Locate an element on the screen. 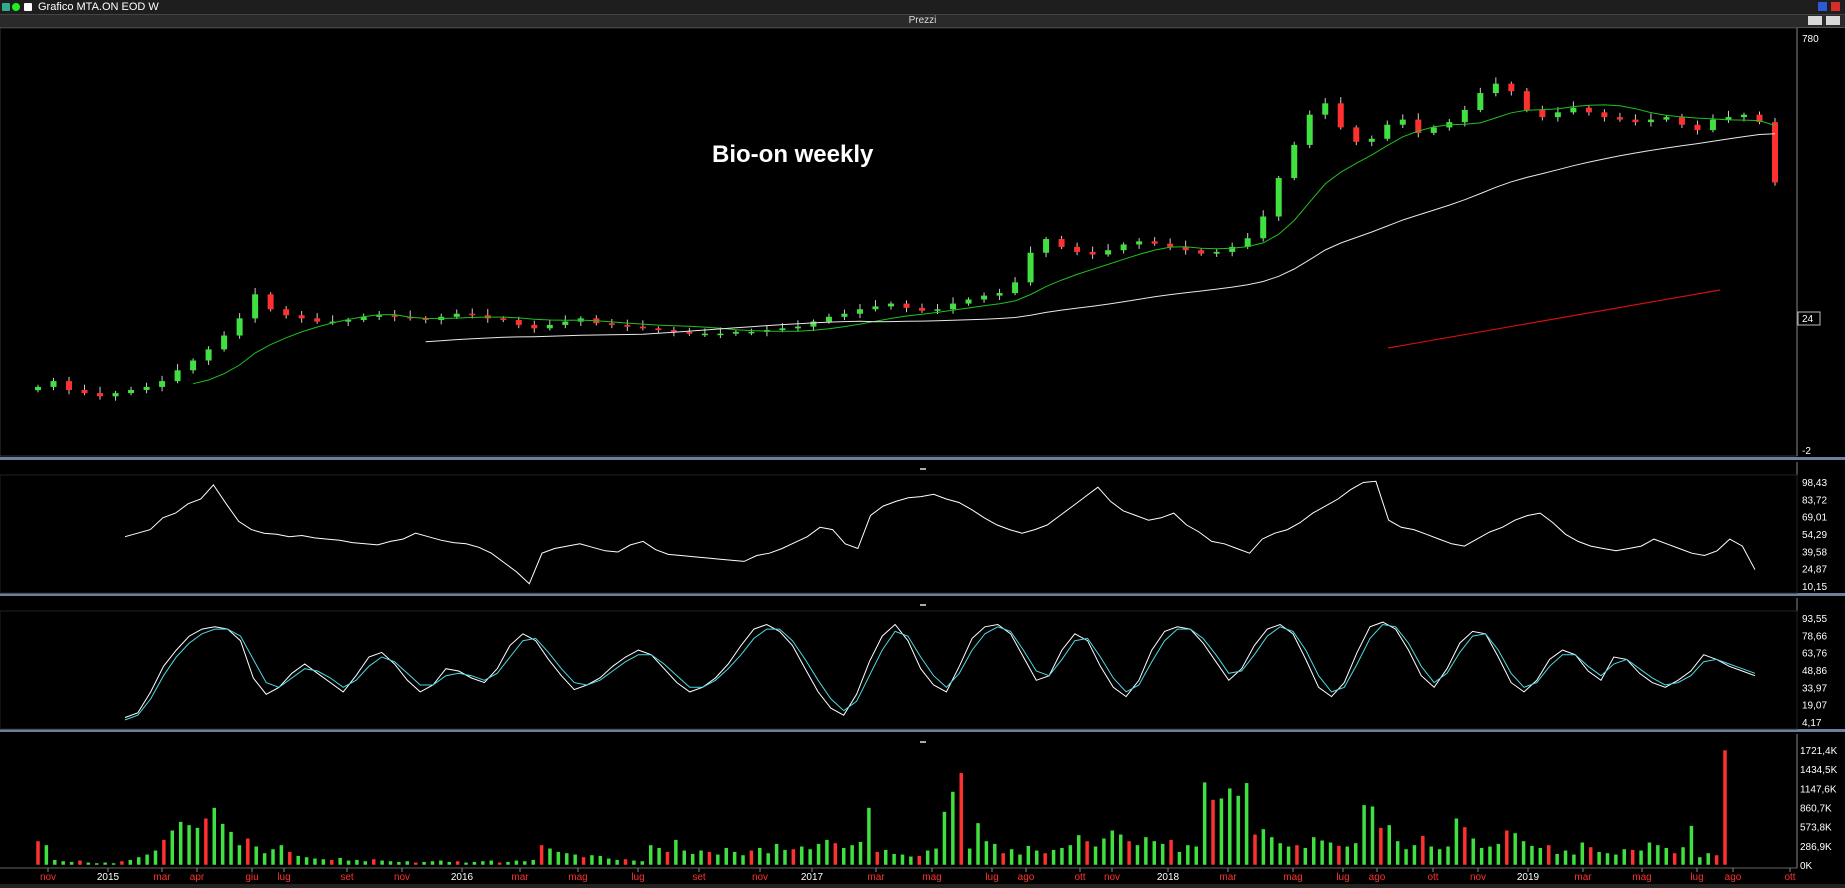  time-axis-label: lug is located at coordinates (637, 877).